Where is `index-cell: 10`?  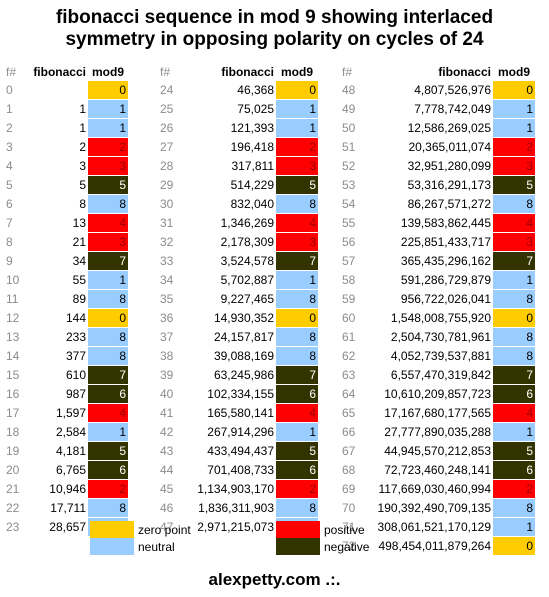 index-cell: 10 is located at coordinates (13, 280).